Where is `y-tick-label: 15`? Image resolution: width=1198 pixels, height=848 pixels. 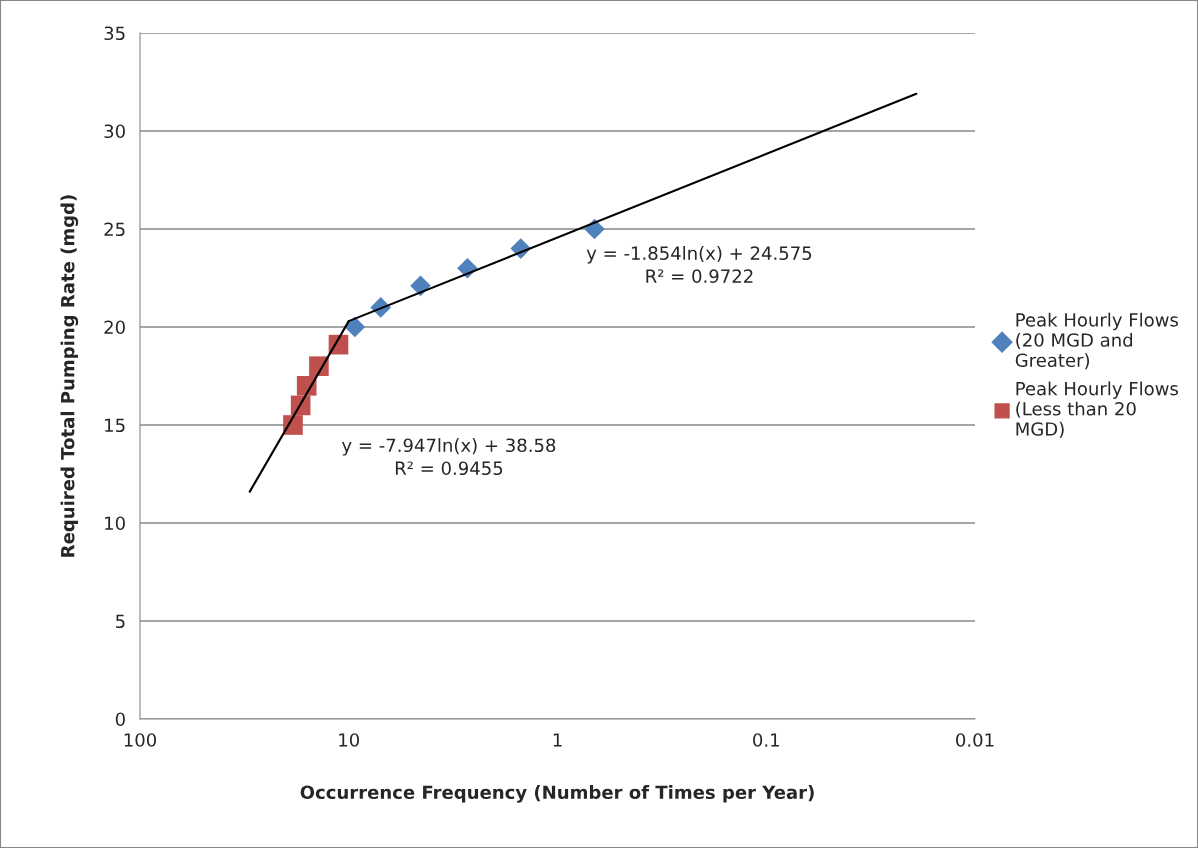 y-tick-label: 15 is located at coordinates (115, 425).